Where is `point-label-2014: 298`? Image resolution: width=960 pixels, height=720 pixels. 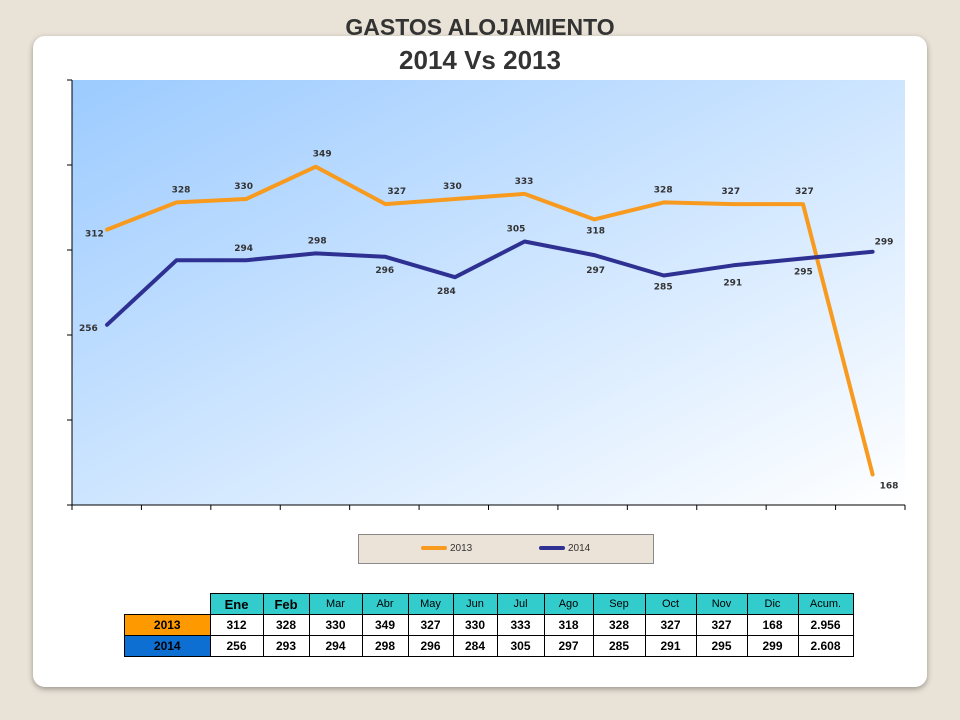
point-label-2014: 298 is located at coordinates (317, 241).